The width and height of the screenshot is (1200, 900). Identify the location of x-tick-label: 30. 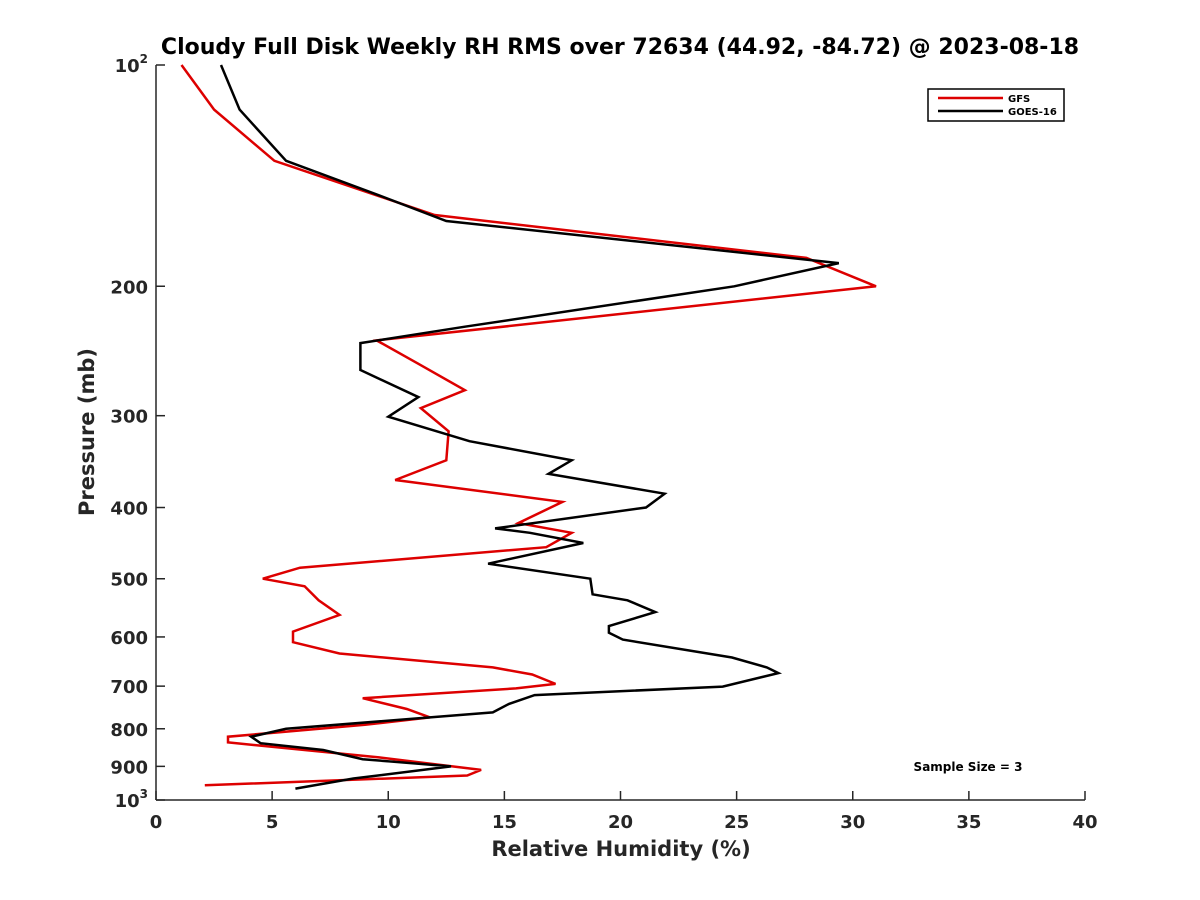
(852, 822).